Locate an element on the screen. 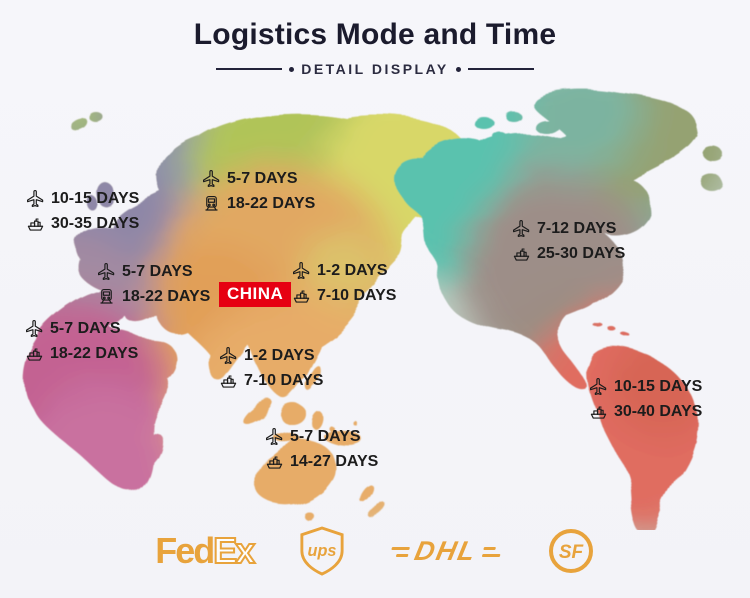 Image resolution: width=750 pixels, height=598 pixels. page-title: Logistics Mode and Time is located at coordinates (375, 34).